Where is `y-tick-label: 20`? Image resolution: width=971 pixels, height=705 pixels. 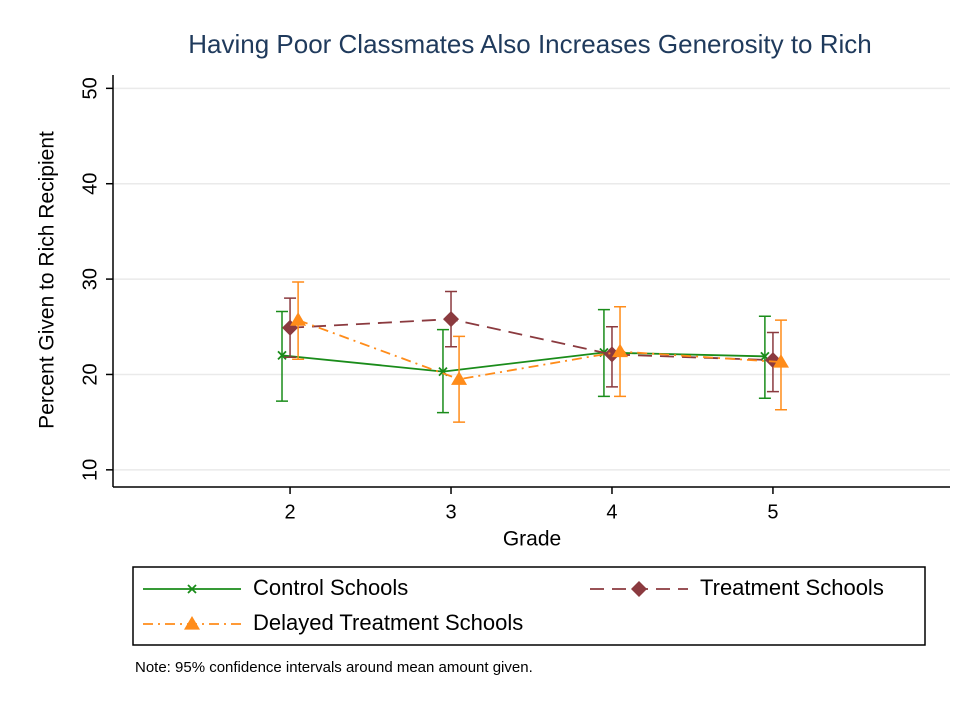
y-tick-label: 20 is located at coordinates (90, 374).